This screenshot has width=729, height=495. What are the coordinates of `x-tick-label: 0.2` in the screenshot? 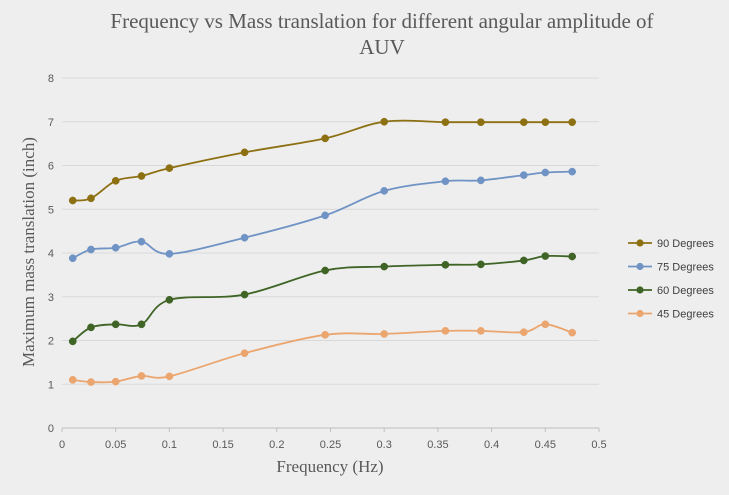 It's located at (276, 445).